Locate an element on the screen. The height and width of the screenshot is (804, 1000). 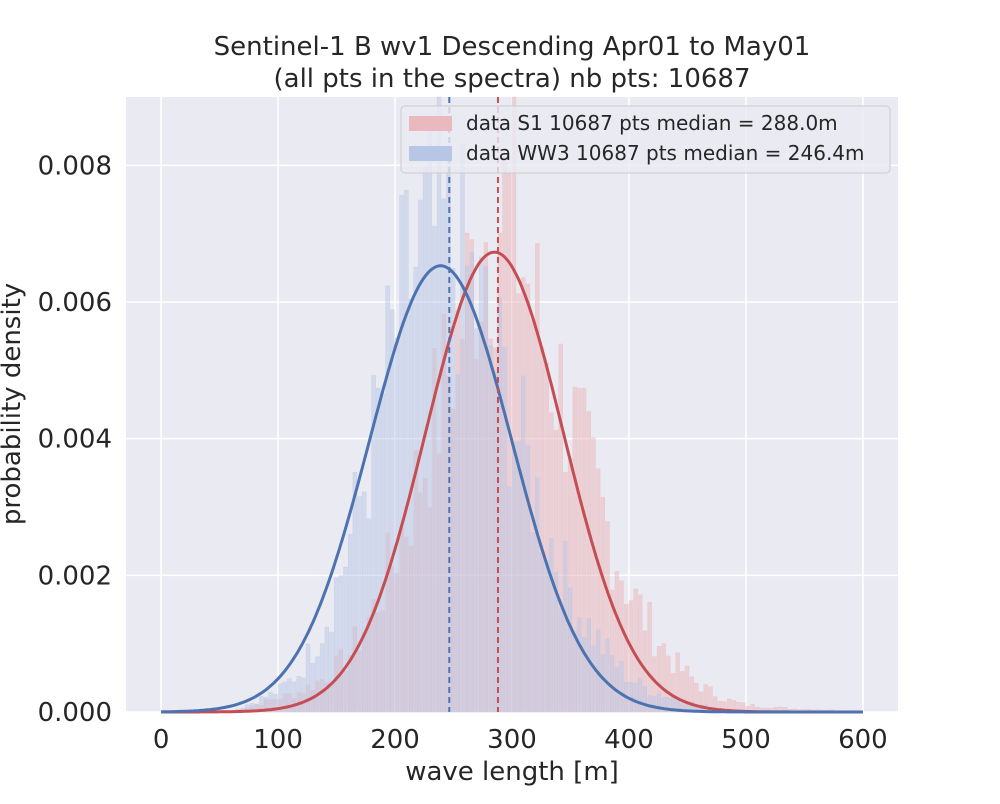
legend-label-ww3: data WW3 10687 pts median = 246.4m is located at coordinates (665, 153).